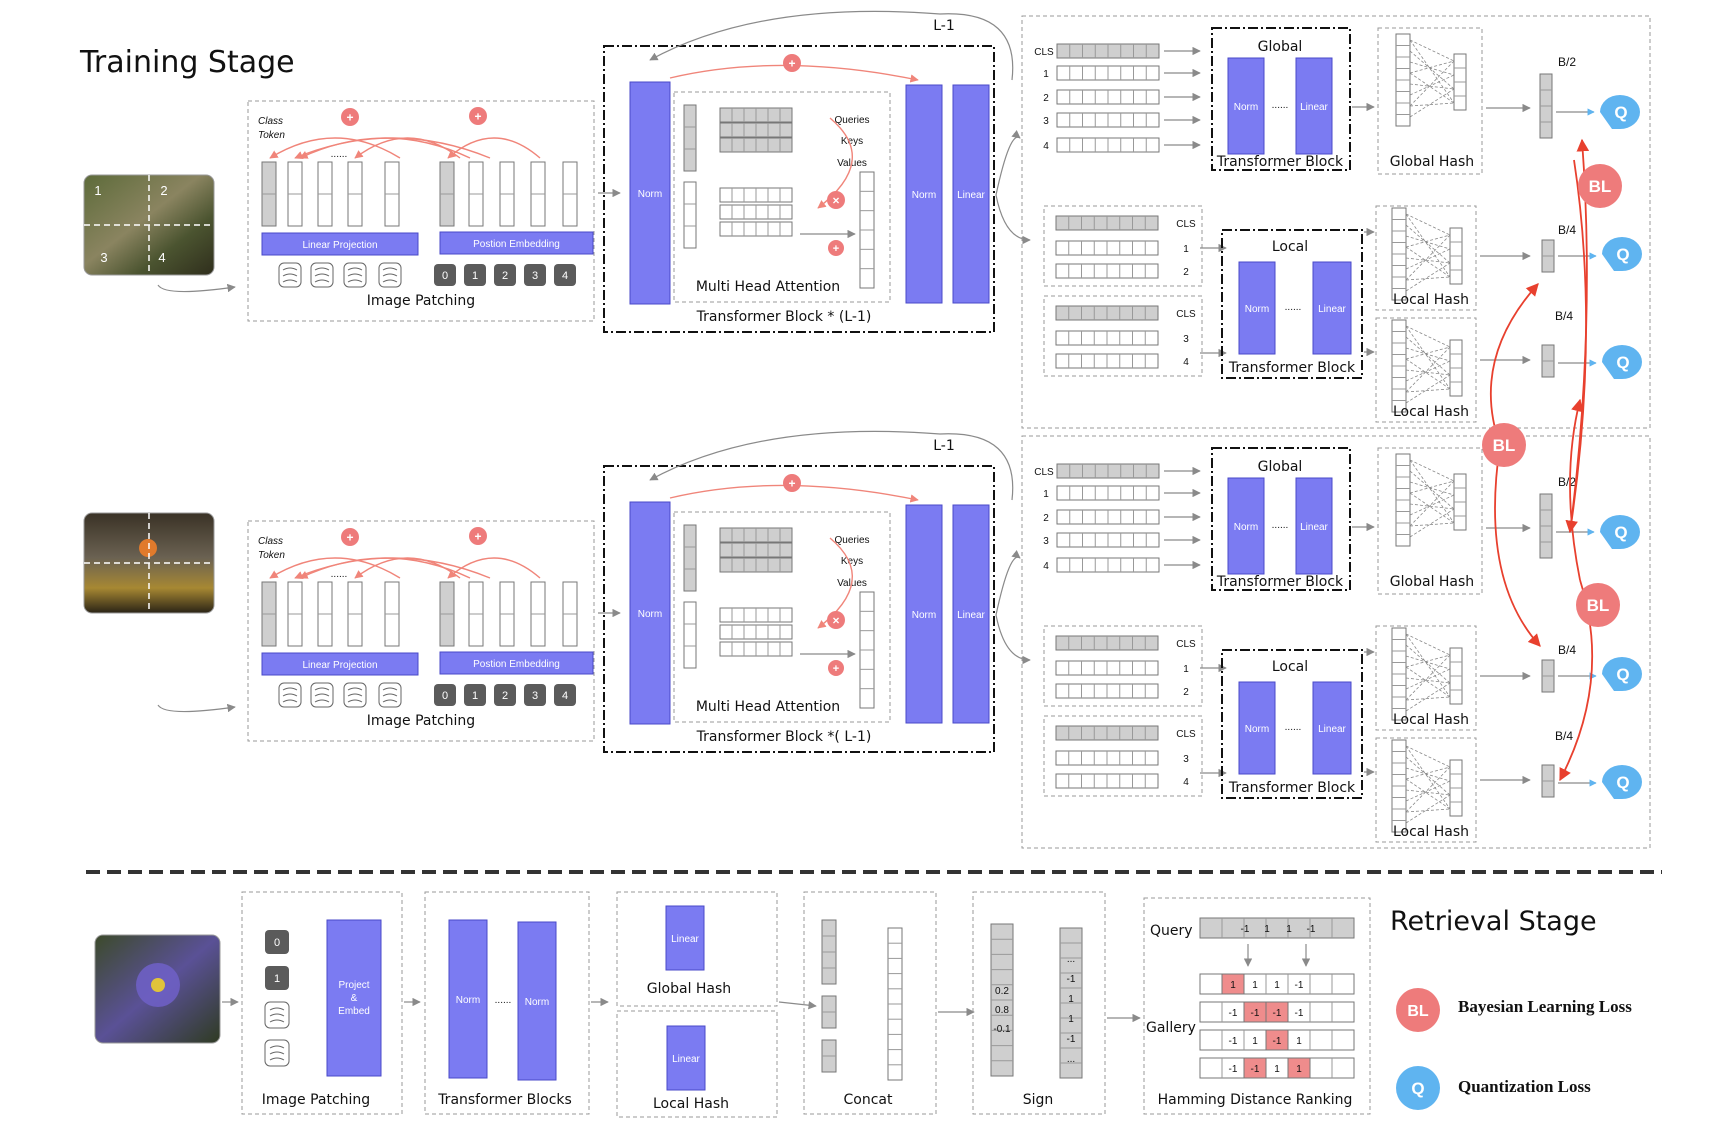 This screenshot has height=1130, width=1730. What do you see at coordinates (836, 200) in the screenshot?
I see `multiply-op-circle-shape` at bounding box center [836, 200].